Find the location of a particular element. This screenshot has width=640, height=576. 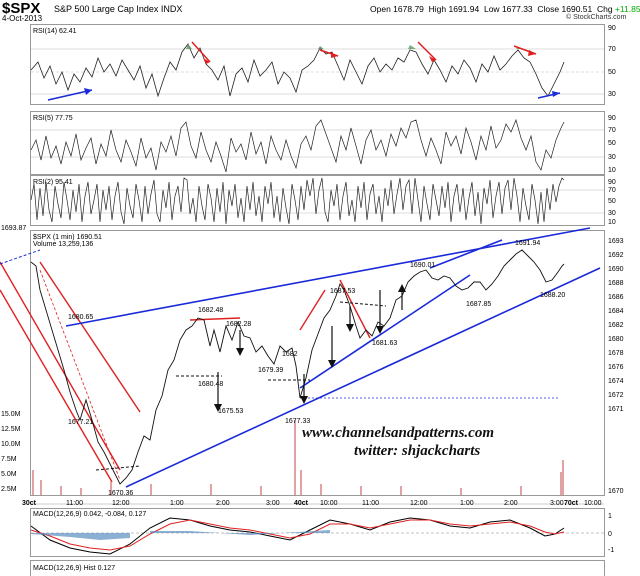

svg-text: 5.0M is located at coordinates (9, 474).